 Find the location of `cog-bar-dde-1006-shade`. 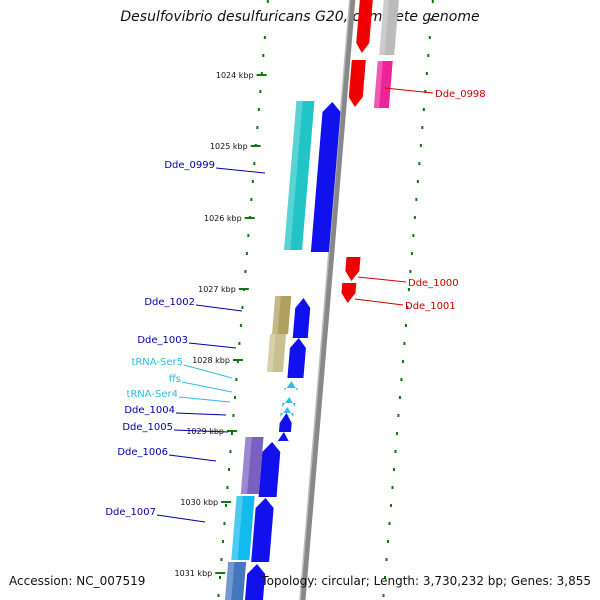

cog-bar-dde-1006-shade is located at coordinates (246, 465).